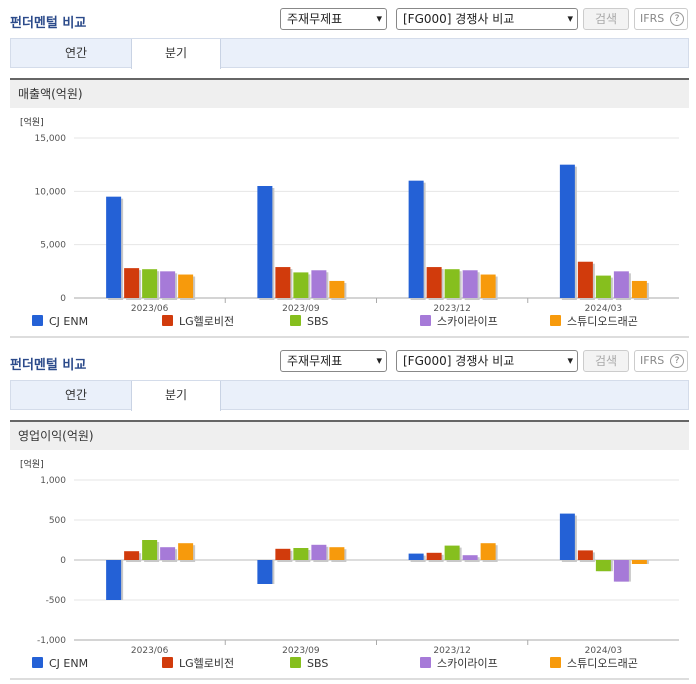 Image resolution: width=696 pixels, height=684 pixels. I want to click on section-title: 매출액(억원), so click(349, 93).